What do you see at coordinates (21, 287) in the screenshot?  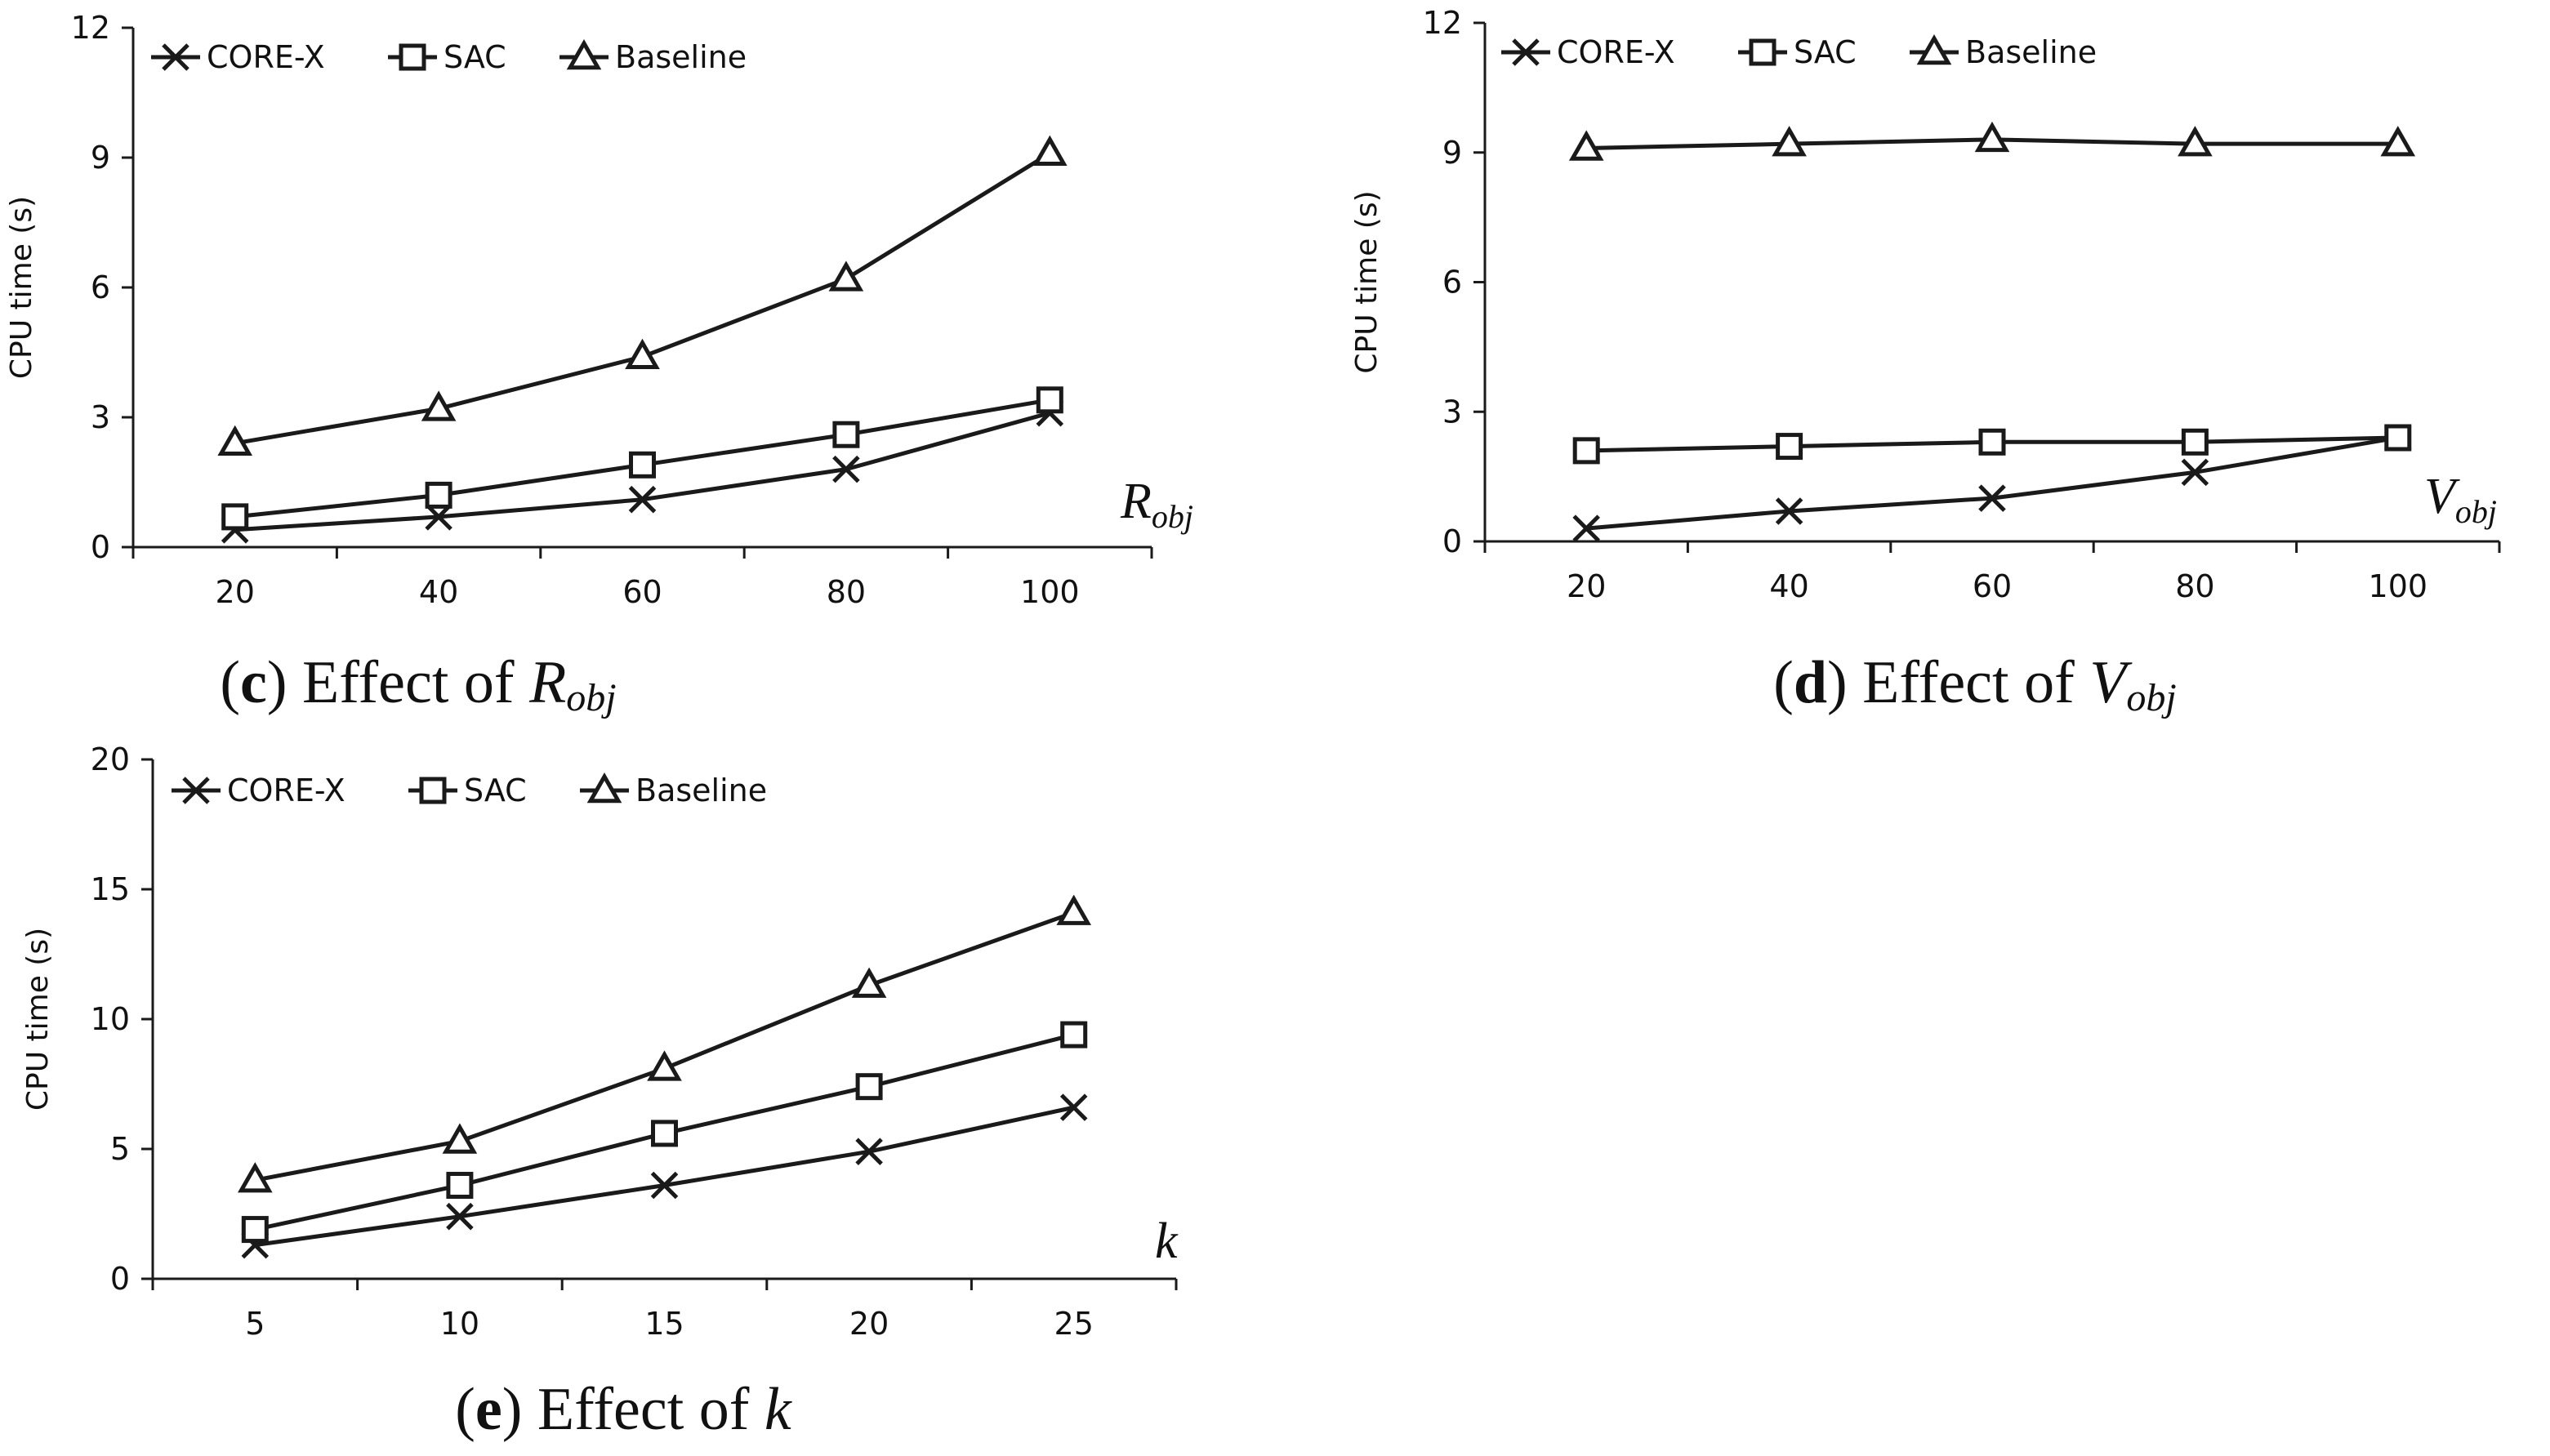 I see `y-axis-label: CPU time (s)` at bounding box center [21, 287].